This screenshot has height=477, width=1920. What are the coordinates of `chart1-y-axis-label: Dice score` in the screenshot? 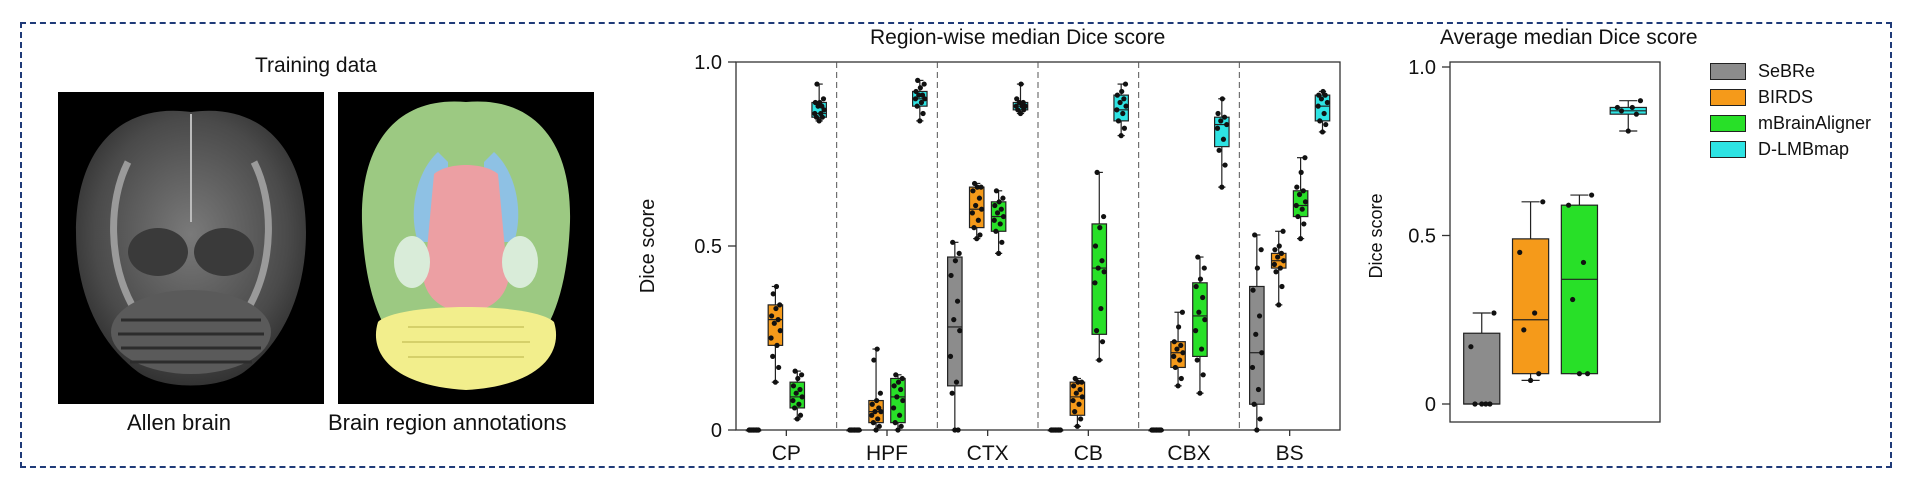 It's located at (648, 246).